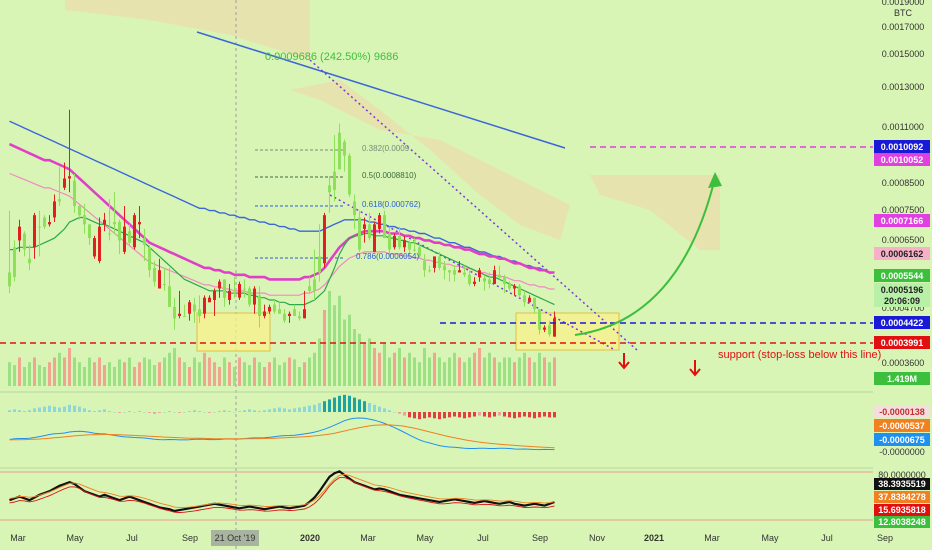 Image resolution: width=932 pixels, height=550 pixels. Describe the element at coordinates (903, 210) in the screenshot. I see `y-tick-label: 0.0007500` at that location.